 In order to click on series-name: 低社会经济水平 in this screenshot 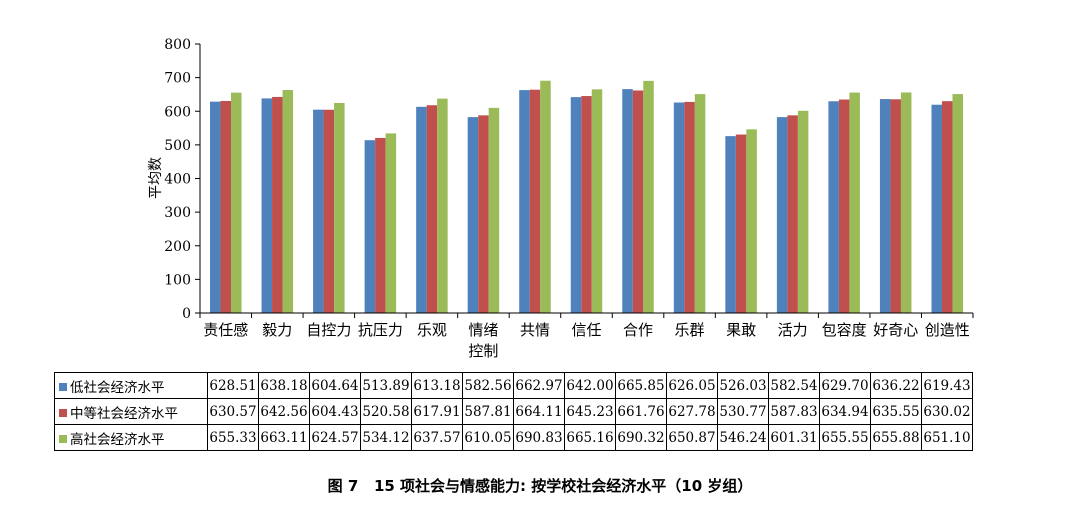, I will do `click(117, 387)`.